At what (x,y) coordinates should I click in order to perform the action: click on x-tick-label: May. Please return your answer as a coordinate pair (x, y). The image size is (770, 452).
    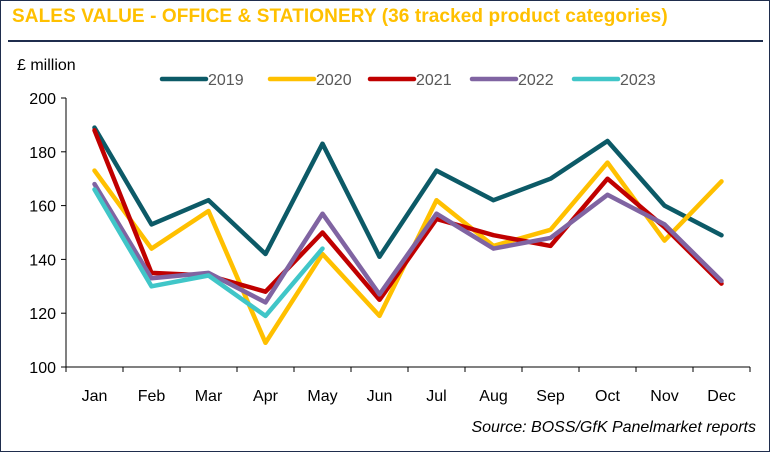
    Looking at the image, I should click on (322, 396).